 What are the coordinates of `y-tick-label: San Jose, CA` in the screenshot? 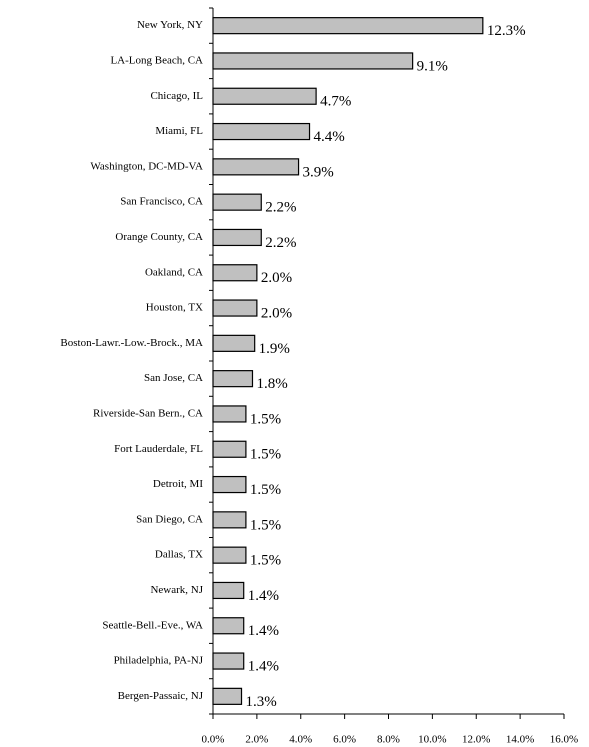 It's located at (173, 378).